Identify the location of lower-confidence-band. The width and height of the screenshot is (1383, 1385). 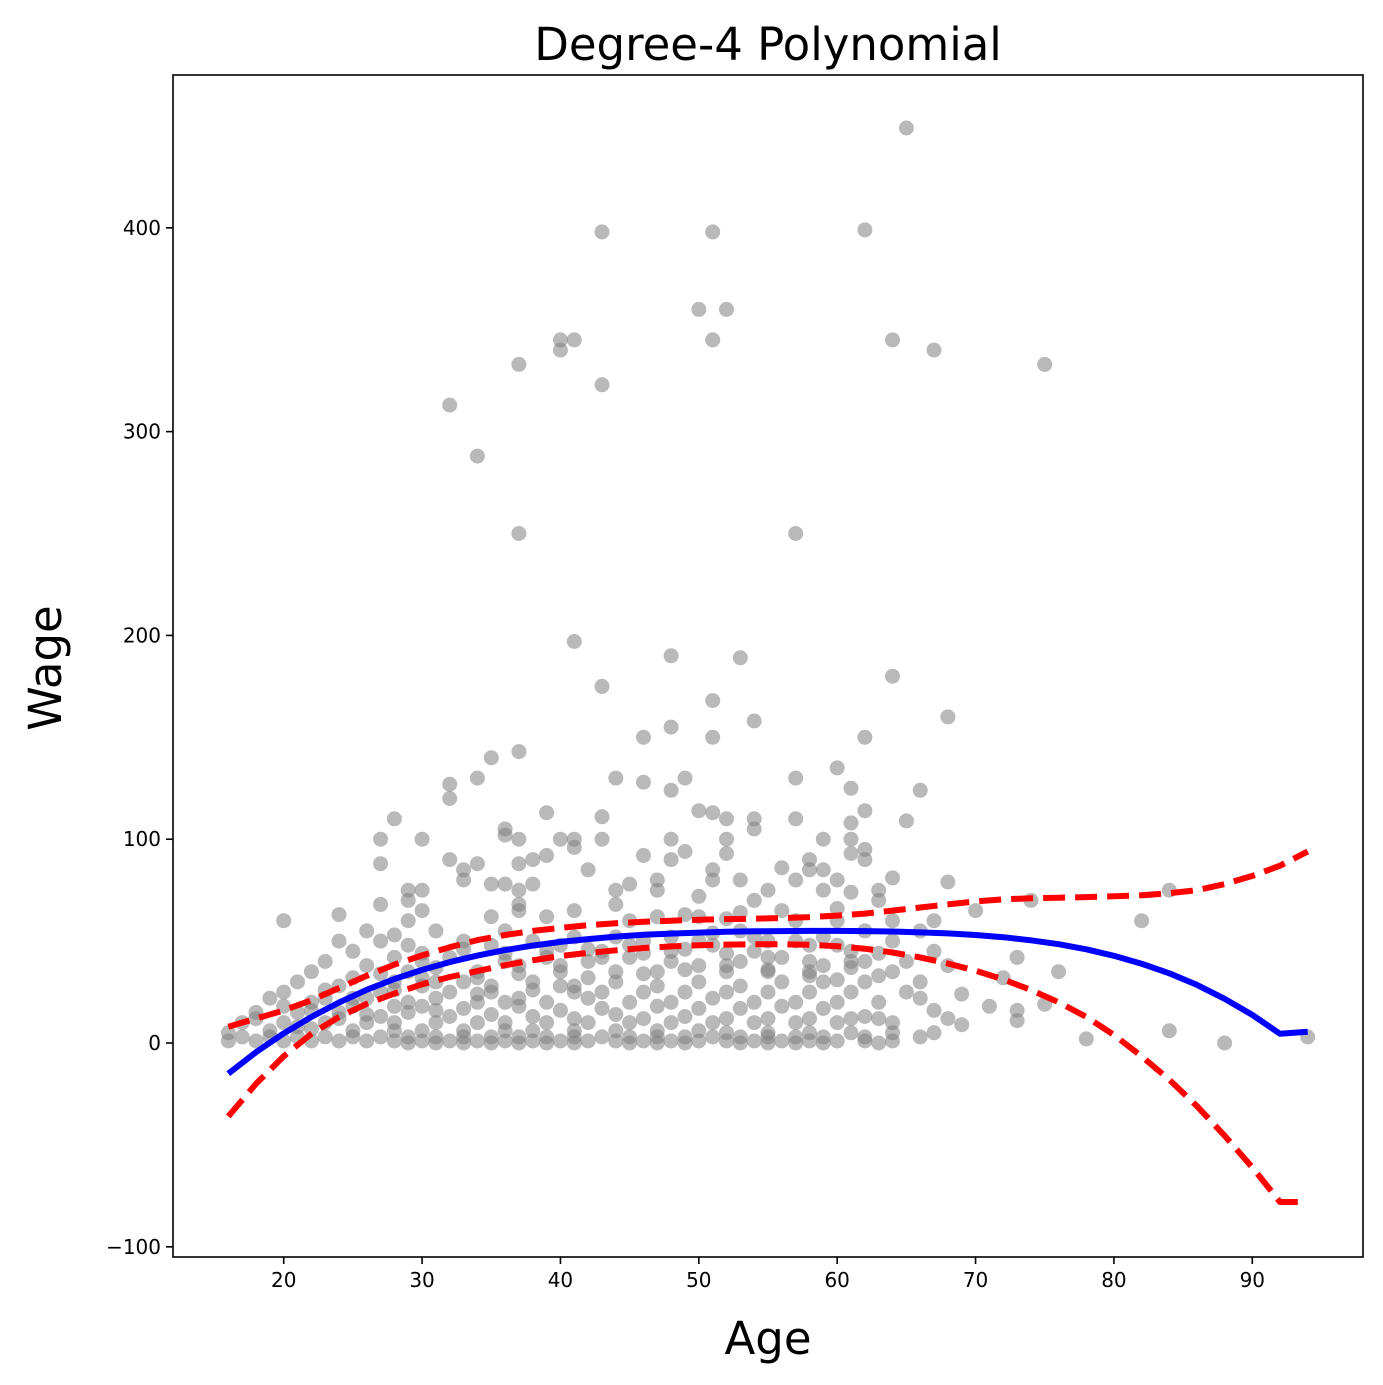
(767, 1073).